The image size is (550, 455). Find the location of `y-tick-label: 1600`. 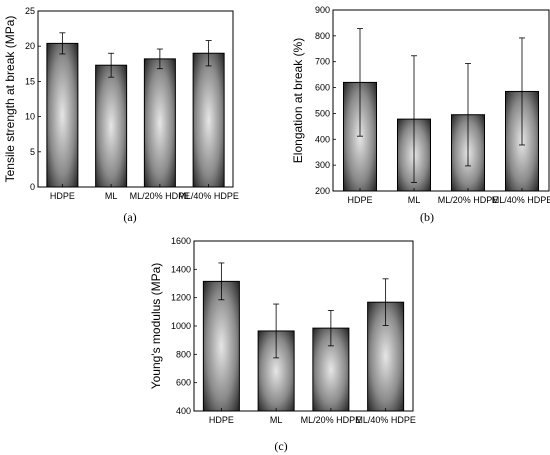

y-tick-label: 1600 is located at coordinates (181, 241).